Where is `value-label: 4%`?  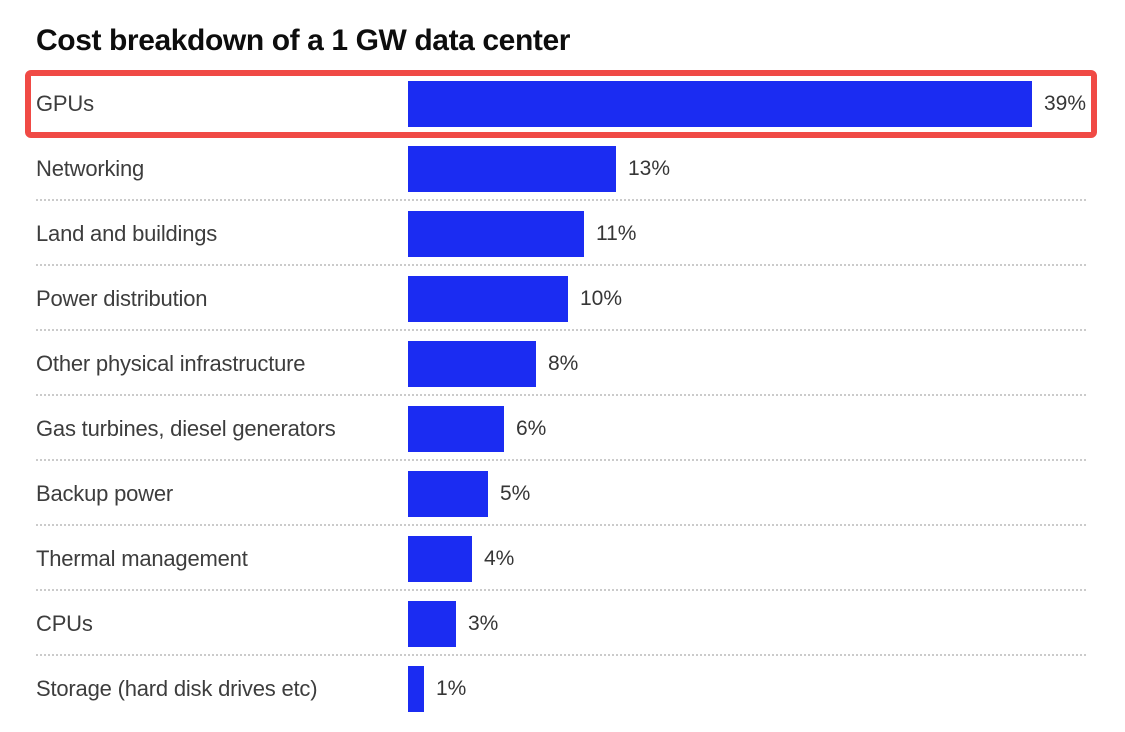
value-label: 4% is located at coordinates (499, 558).